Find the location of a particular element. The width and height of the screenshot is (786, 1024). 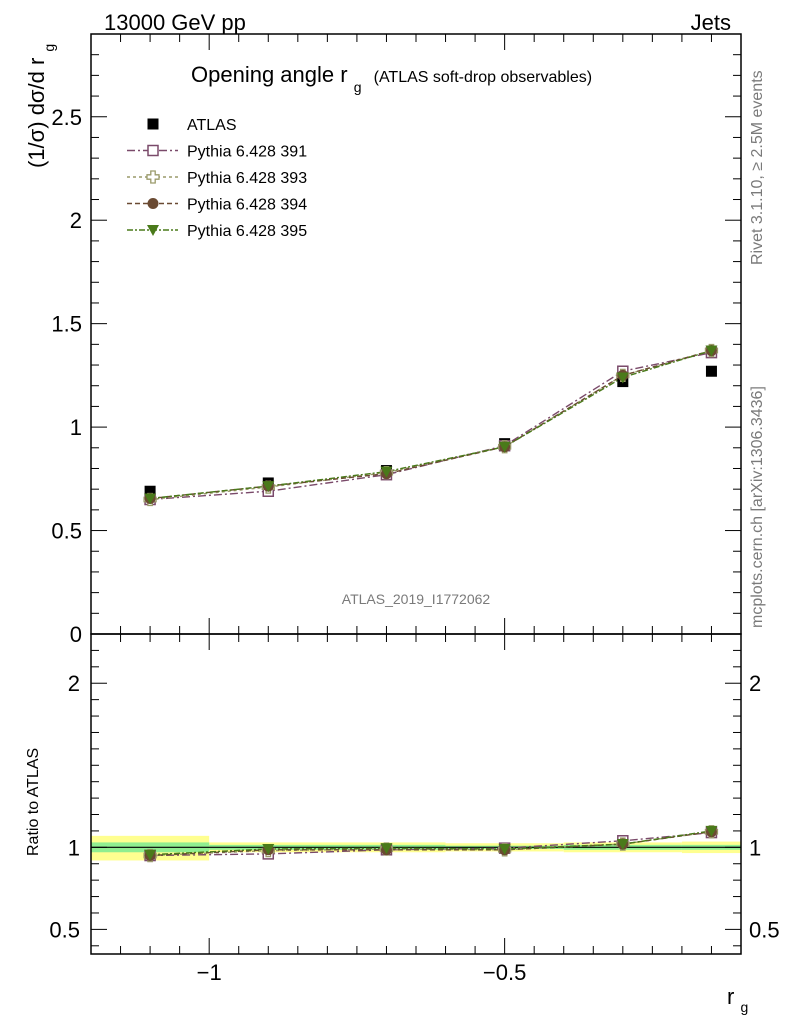

ratio-y-tick-label-right: 2 is located at coordinates (755, 683).